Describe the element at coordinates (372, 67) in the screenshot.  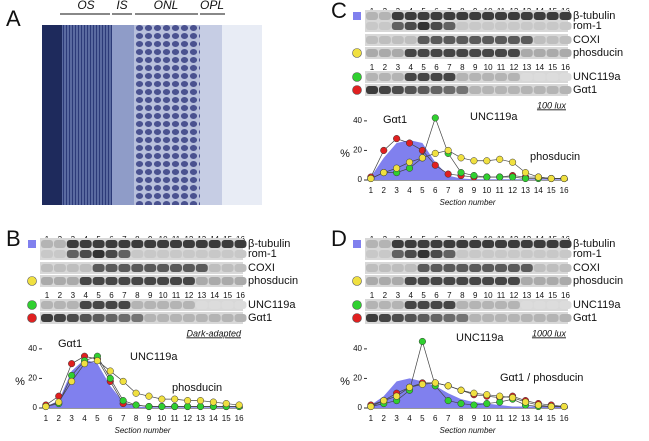
I see `lane-number: 1` at that location.